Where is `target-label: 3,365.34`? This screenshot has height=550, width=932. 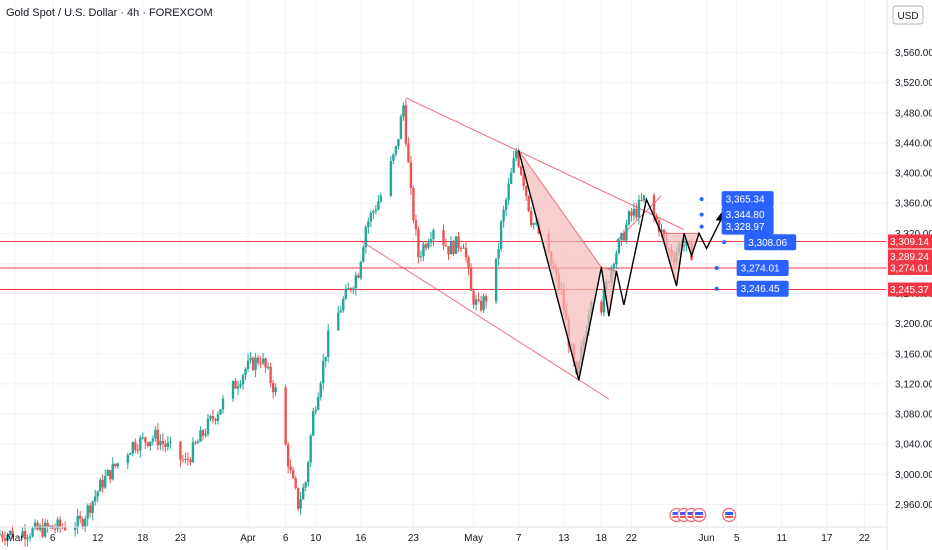 target-label: 3,365.34 is located at coordinates (745, 200).